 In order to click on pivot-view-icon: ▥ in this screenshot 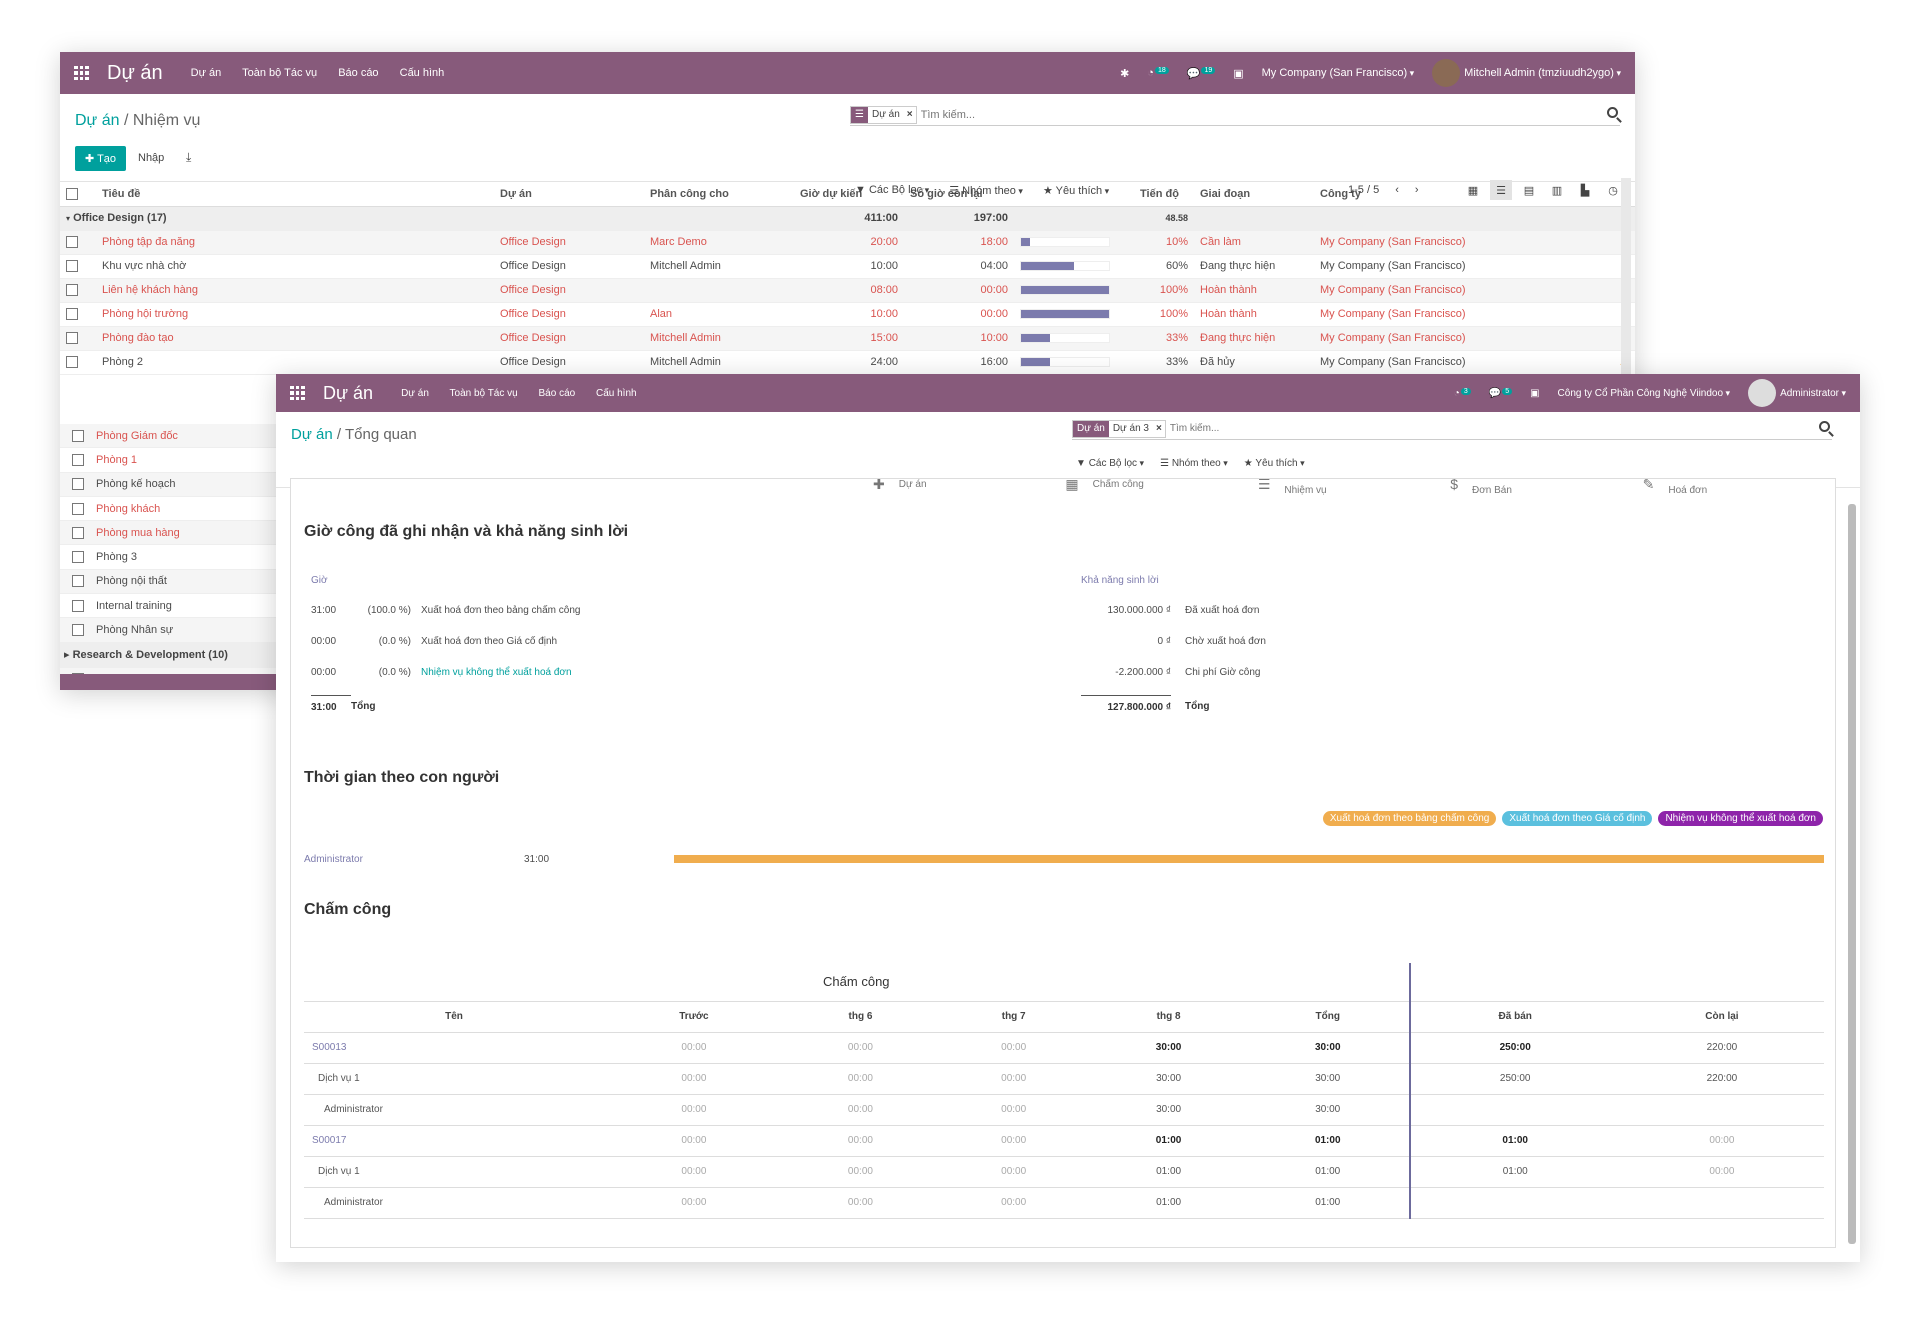, I will do `click(1557, 190)`.